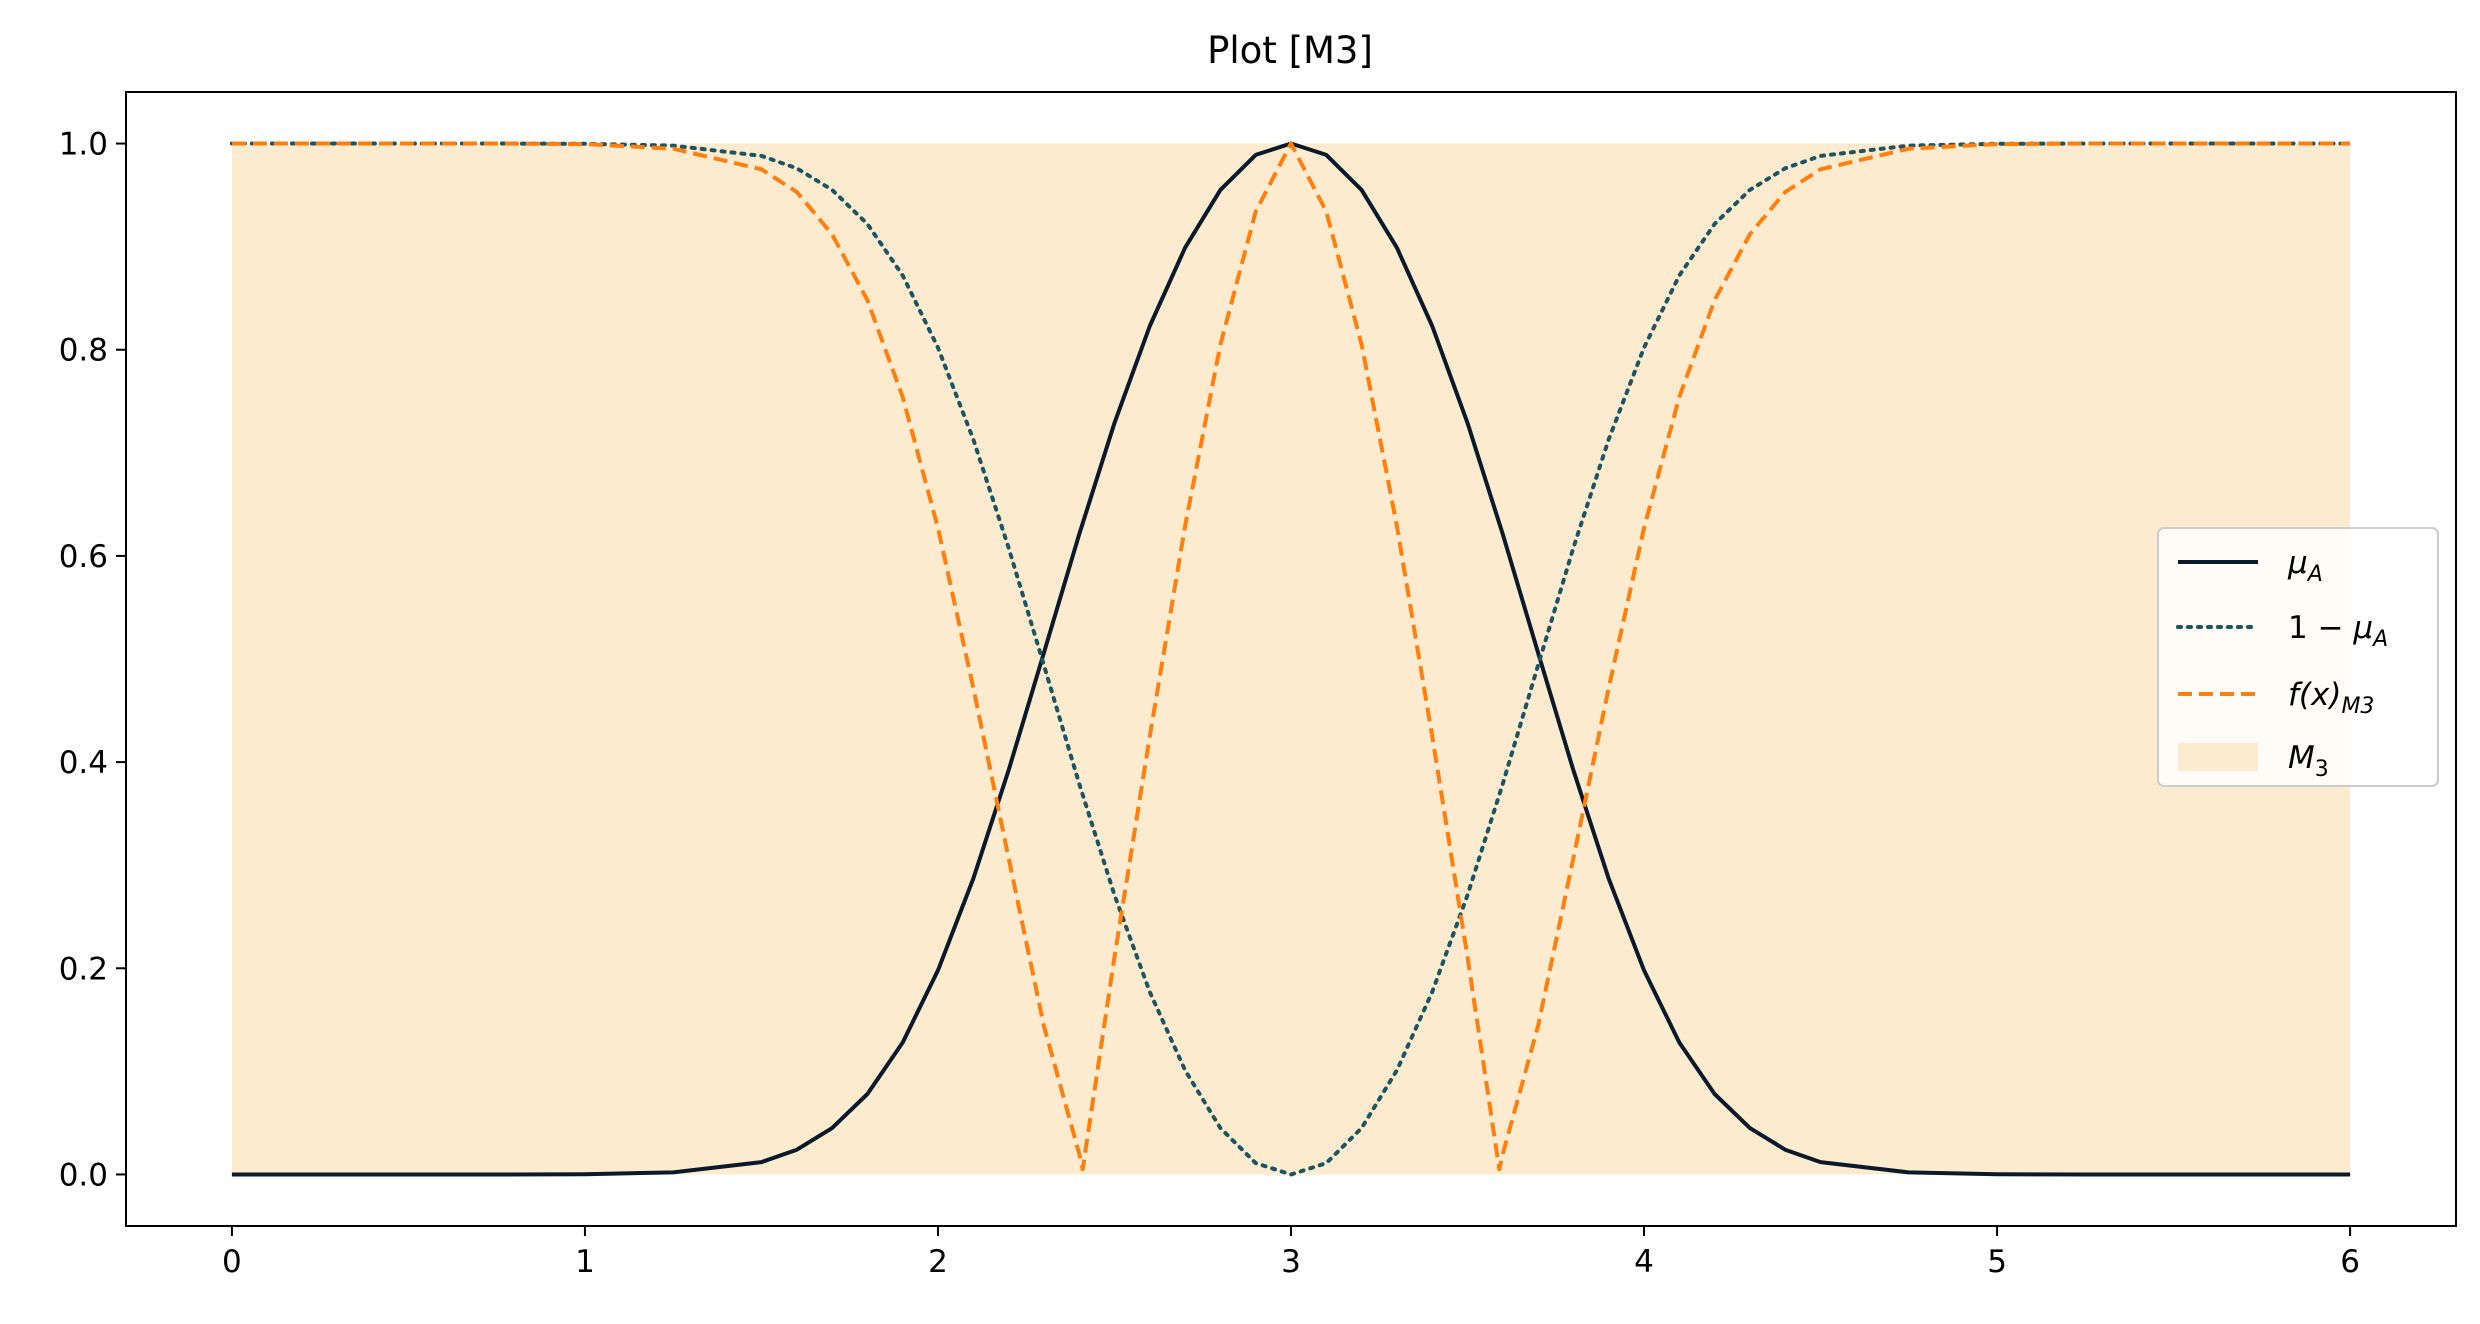  I want to click on y-tick-label: 0.6, so click(83, 557).